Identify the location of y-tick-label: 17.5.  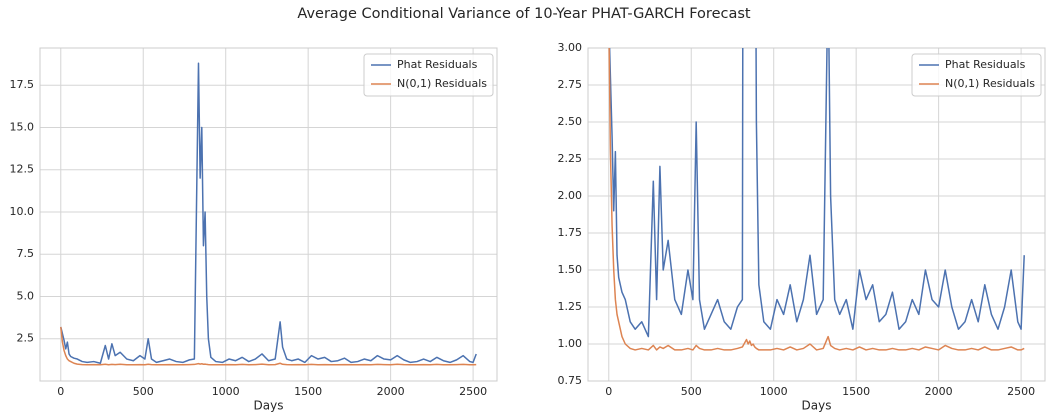
(22, 84).